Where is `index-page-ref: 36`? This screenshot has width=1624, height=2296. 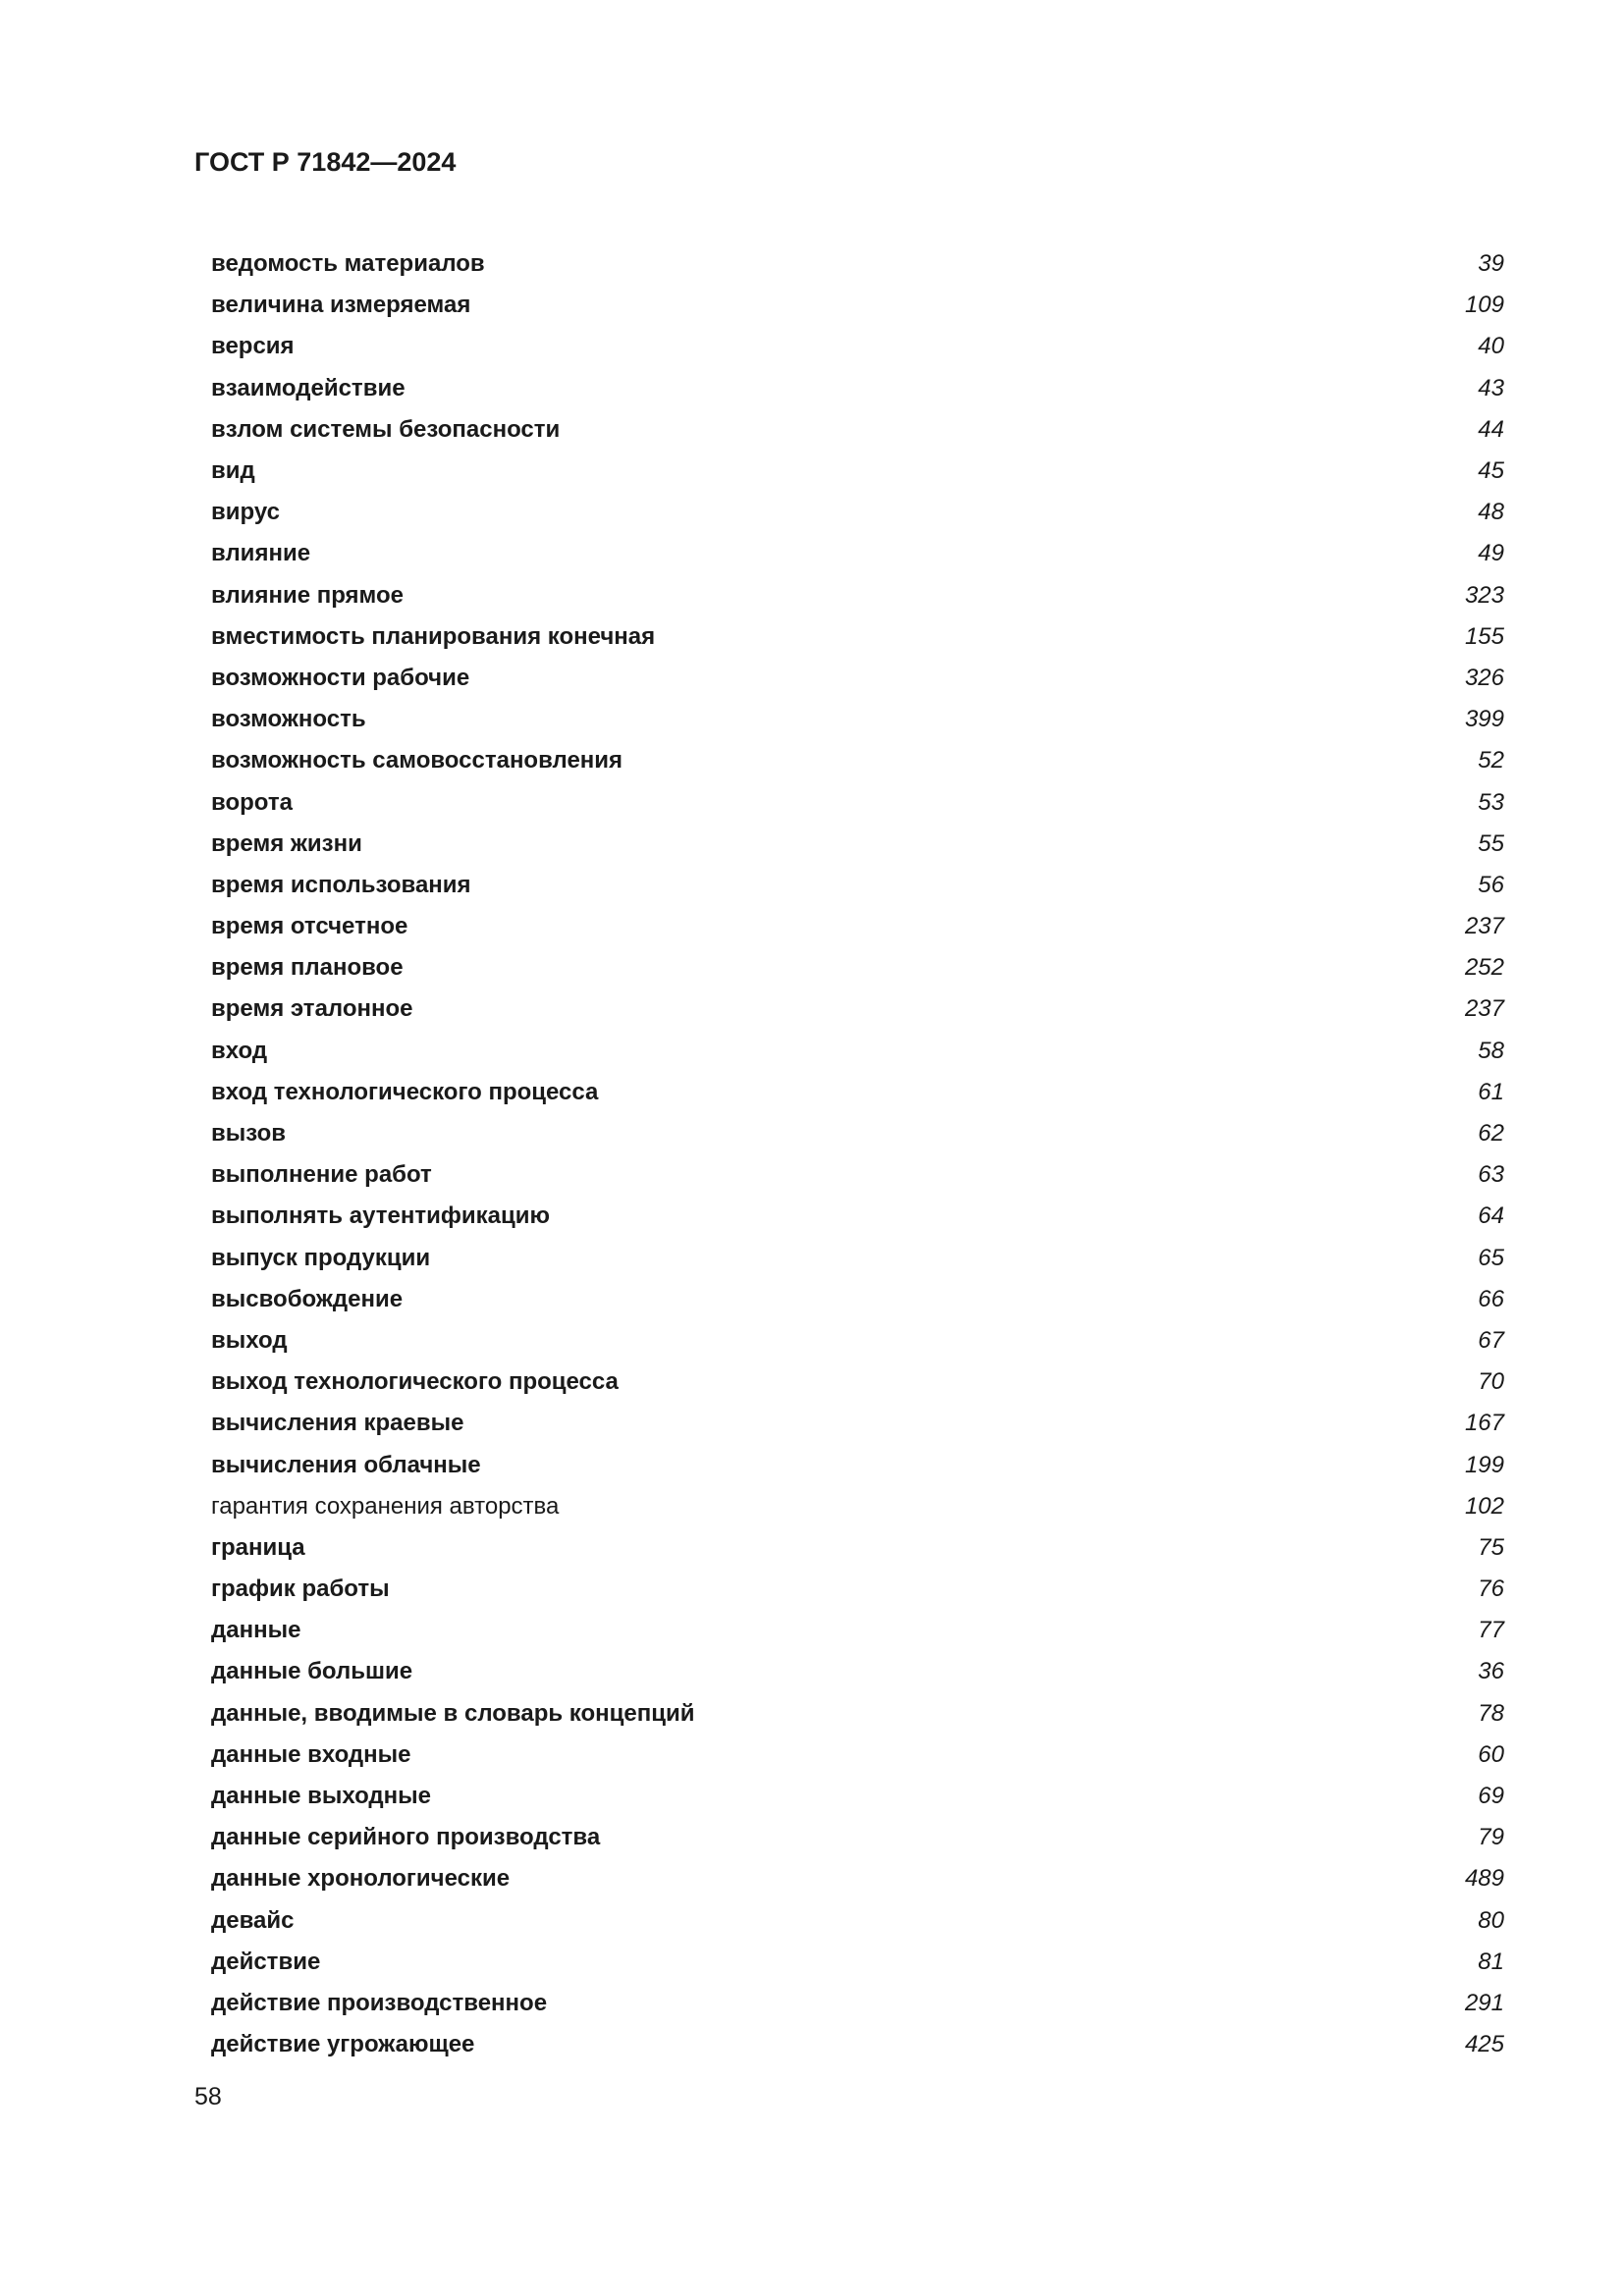
index-page-ref: 36 is located at coordinates (1491, 1671).